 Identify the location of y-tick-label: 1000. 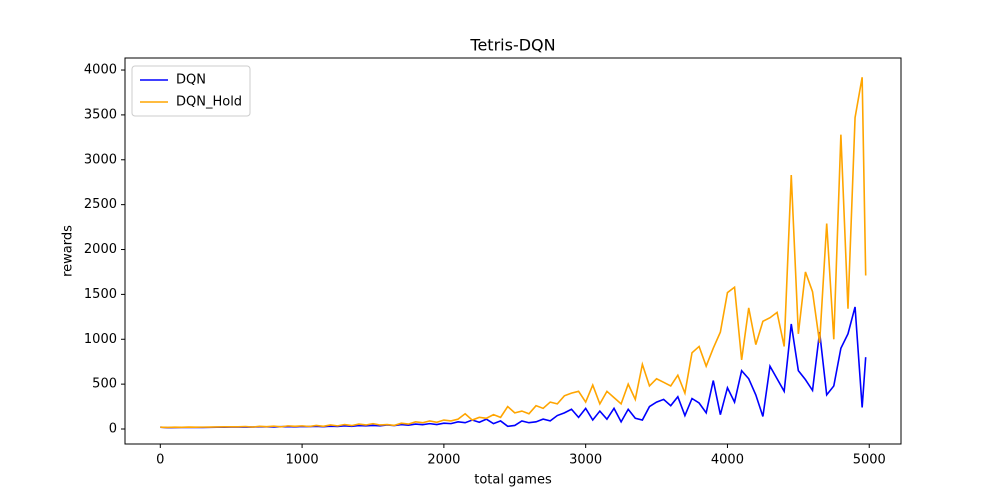
(100, 339).